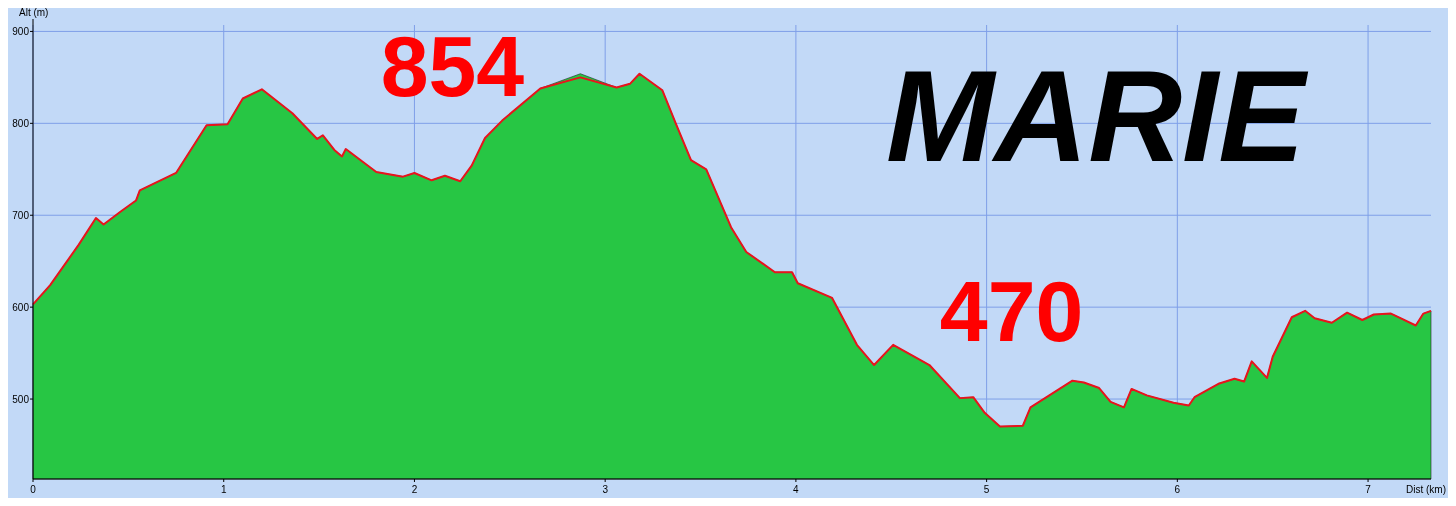 This screenshot has width=1456, height=506. What do you see at coordinates (223, 489) in the screenshot?
I see `x-tick-label: 1` at bounding box center [223, 489].